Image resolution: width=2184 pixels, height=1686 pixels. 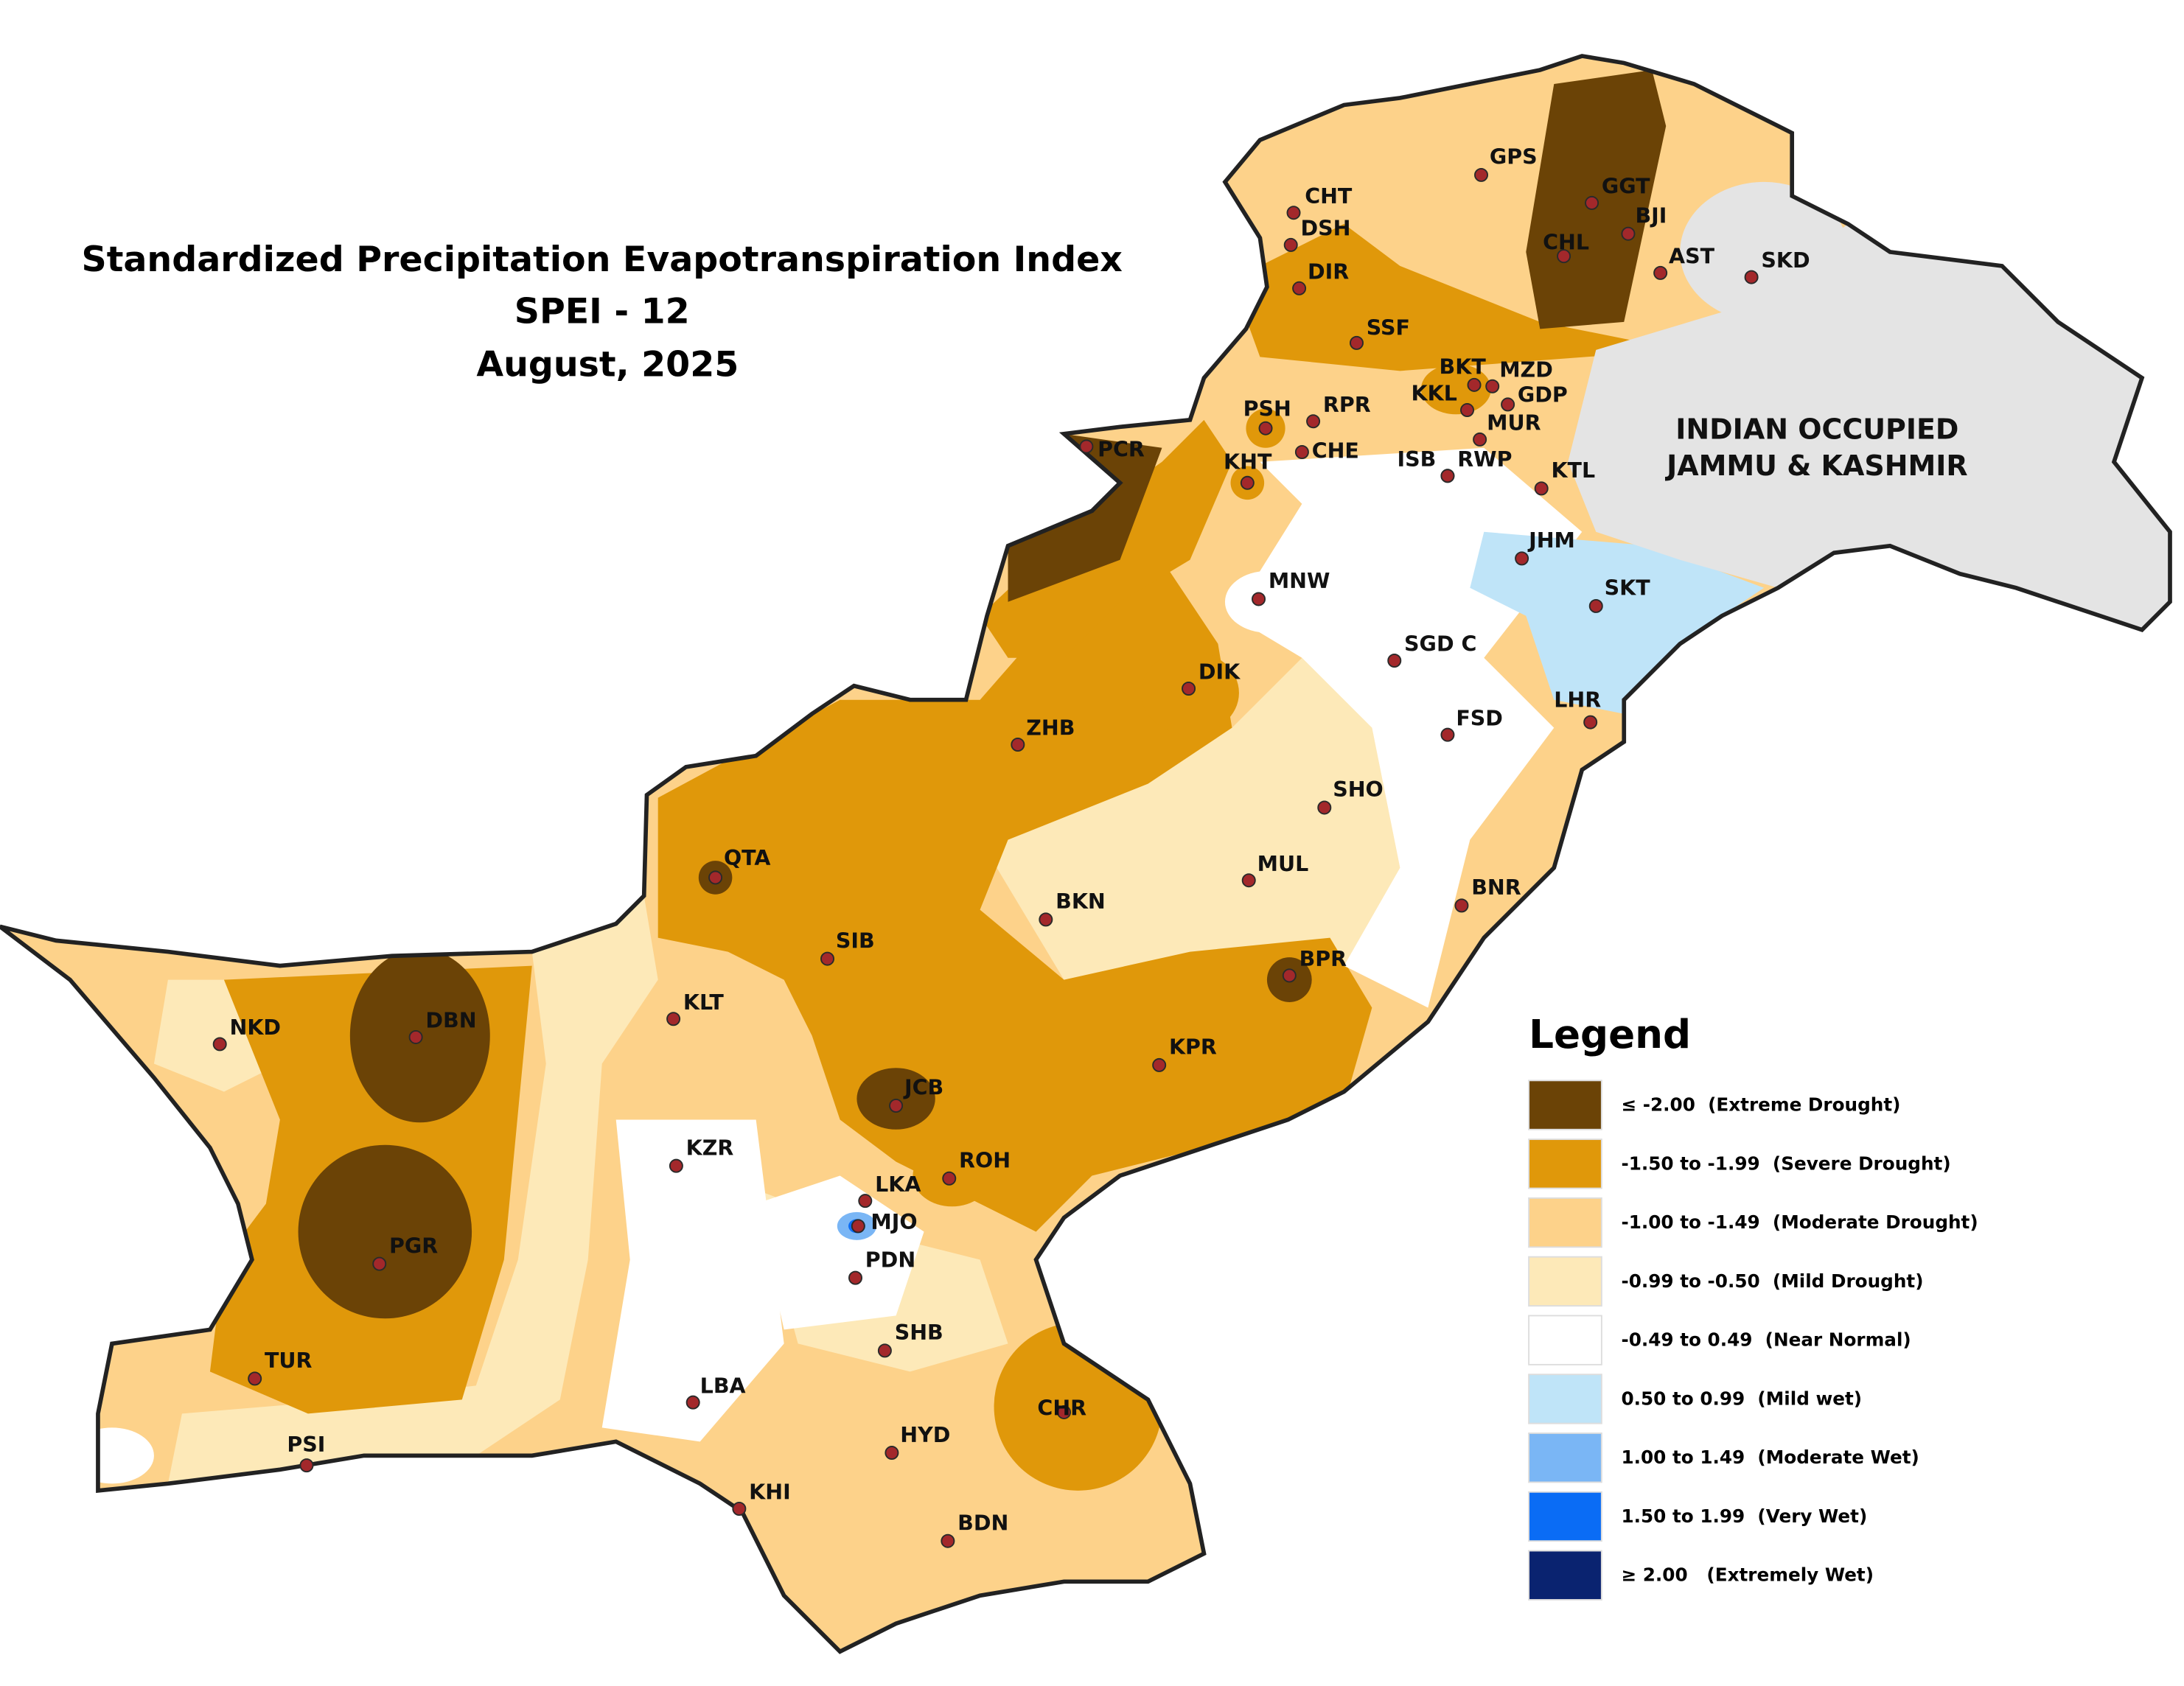 What do you see at coordinates (289, 1361) in the screenshot?
I see `station-label: TUR` at bounding box center [289, 1361].